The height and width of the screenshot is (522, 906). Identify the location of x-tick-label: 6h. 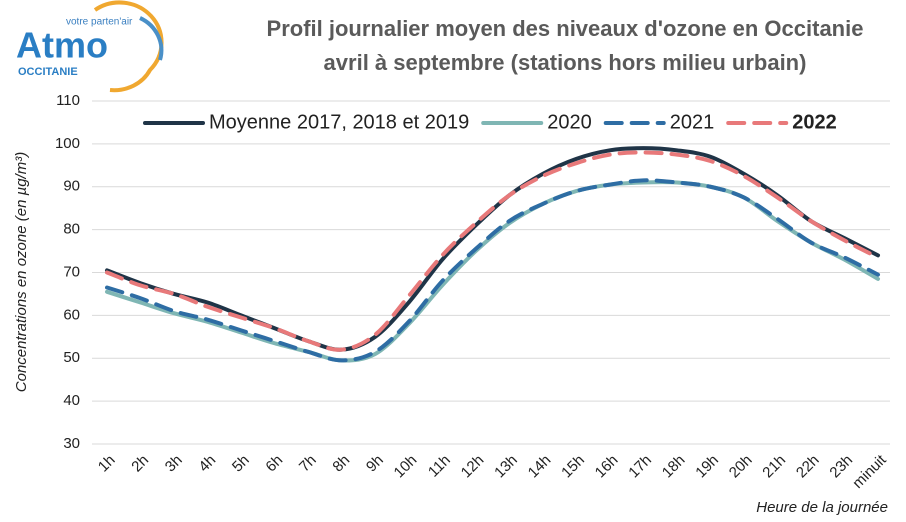
(274, 464).